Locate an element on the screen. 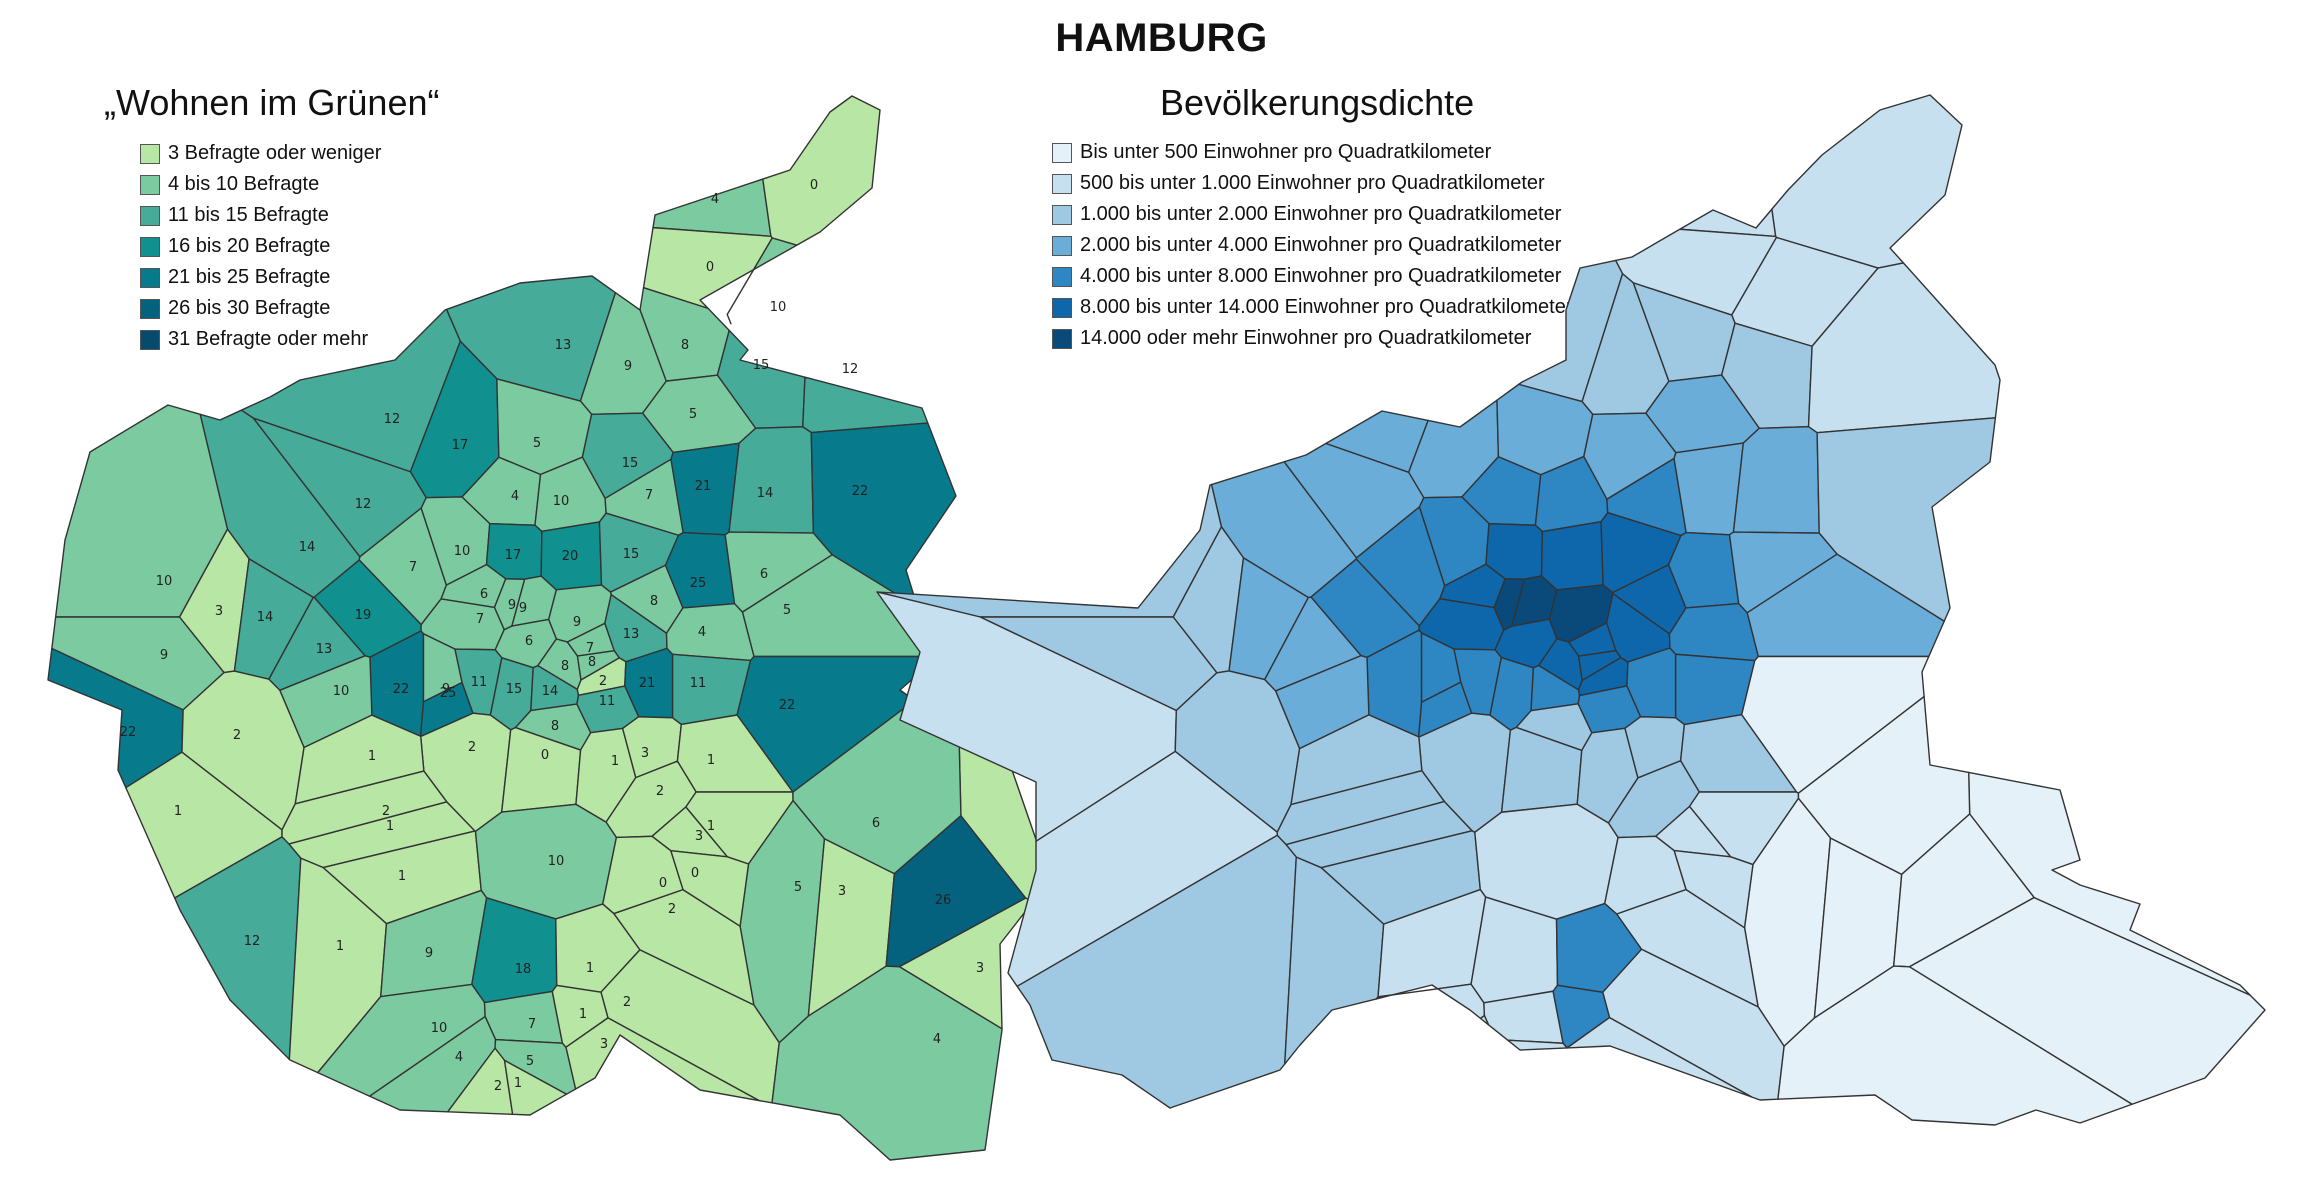 The image size is (2323, 1191). legend-item: 11 bis 15 Befragte is located at coordinates (260, 215).